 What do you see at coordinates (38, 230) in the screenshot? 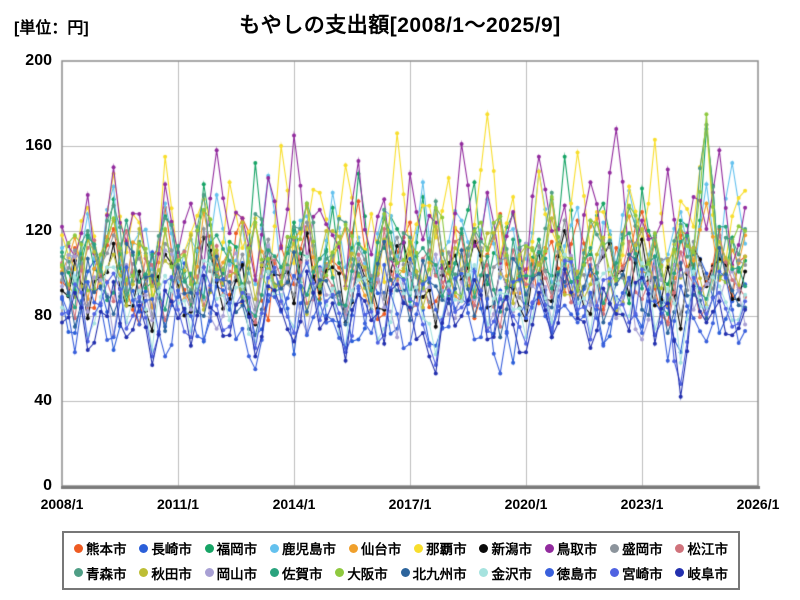
I see `y-tick-120: 120` at bounding box center [38, 230].